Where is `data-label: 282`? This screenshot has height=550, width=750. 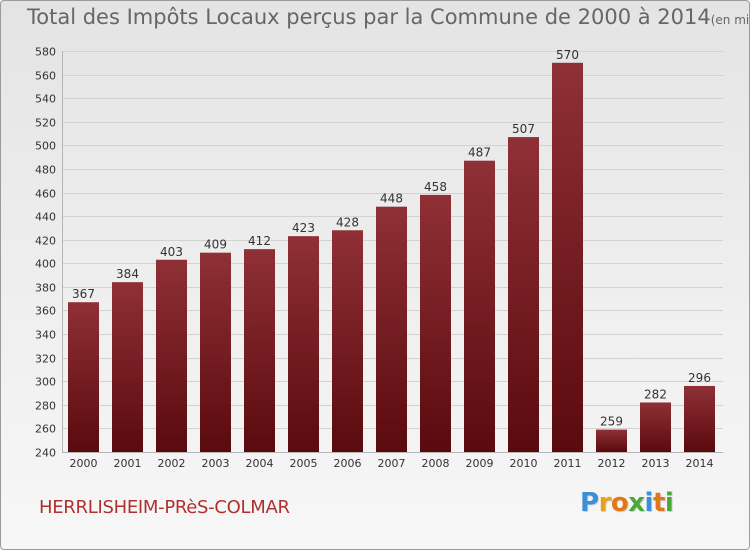
data-label: 282 is located at coordinates (655, 394).